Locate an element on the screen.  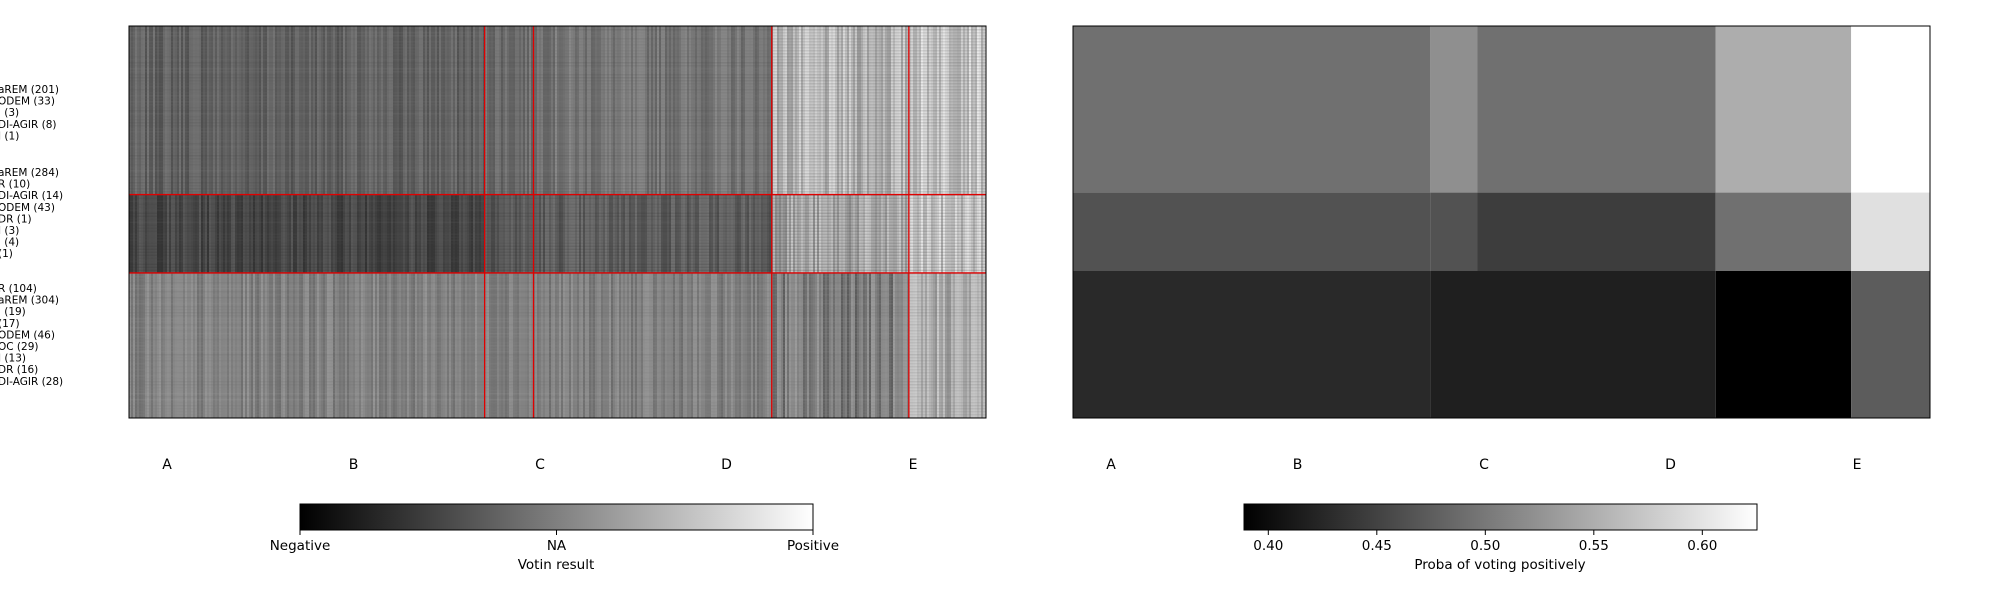
left-colorbar-gradient is located at coordinates (556, 517).